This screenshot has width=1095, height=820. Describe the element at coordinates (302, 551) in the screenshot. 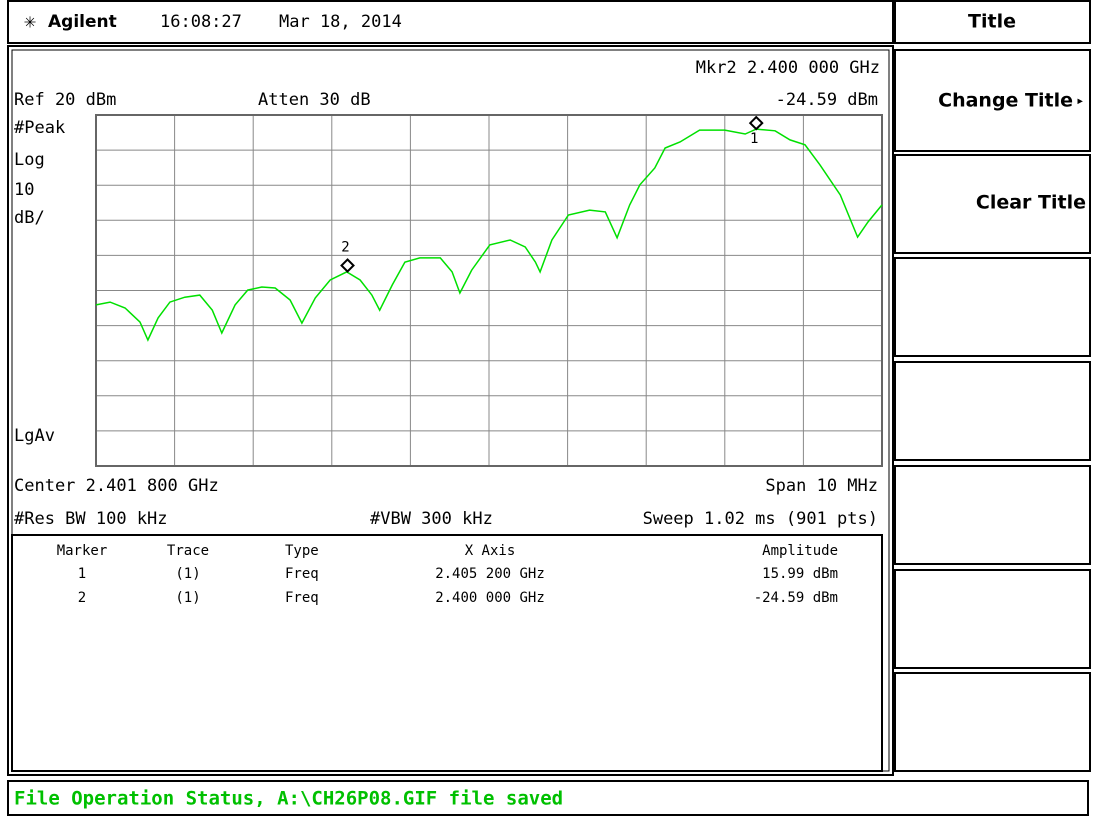

I see `column-header: Type` at that location.